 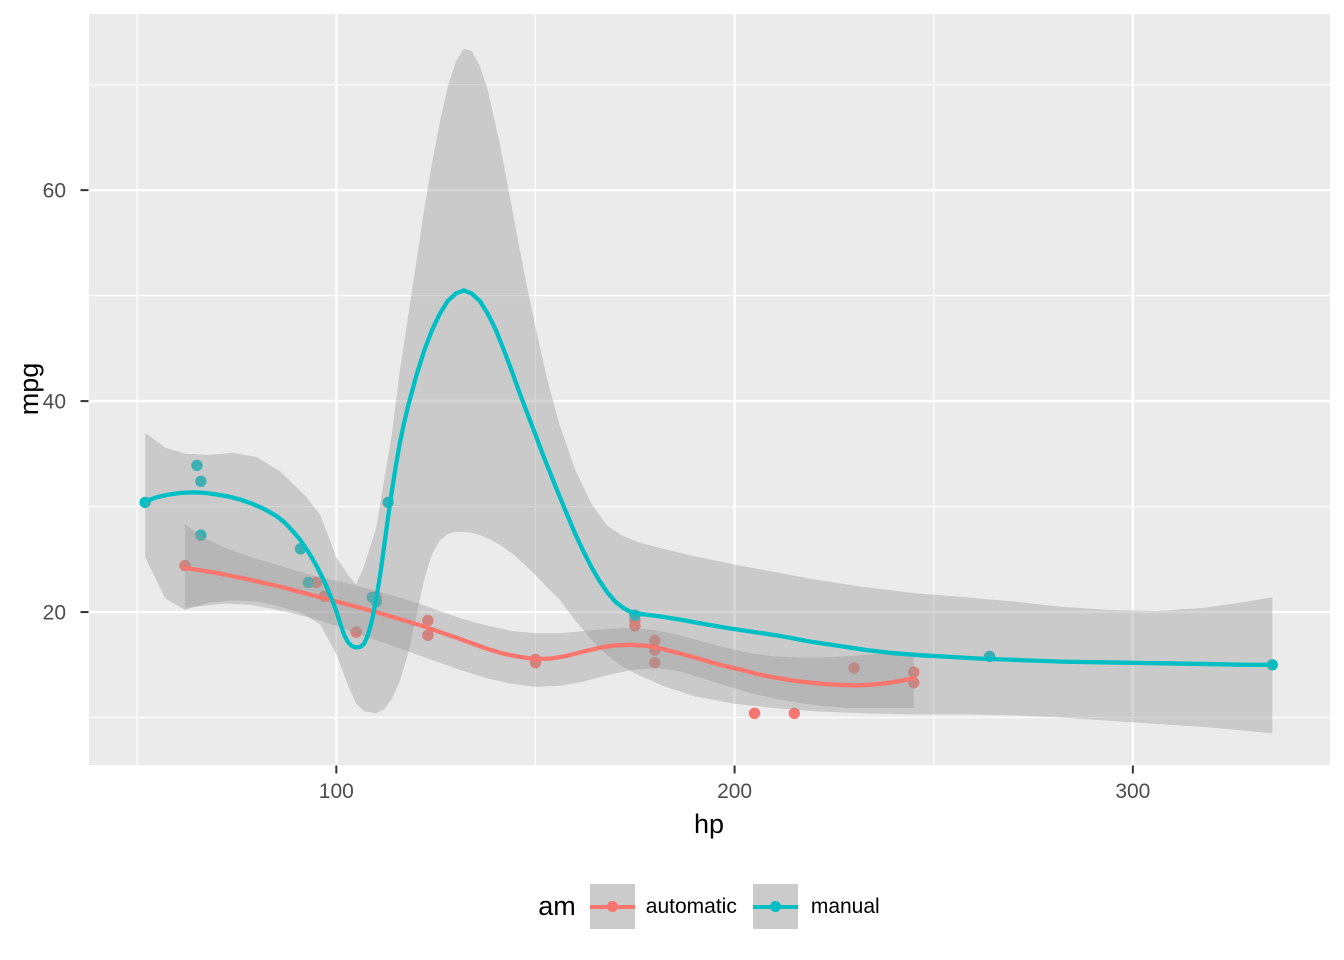 What do you see at coordinates (549, 626) in the screenshot?
I see `smooth-line-automatic` at bounding box center [549, 626].